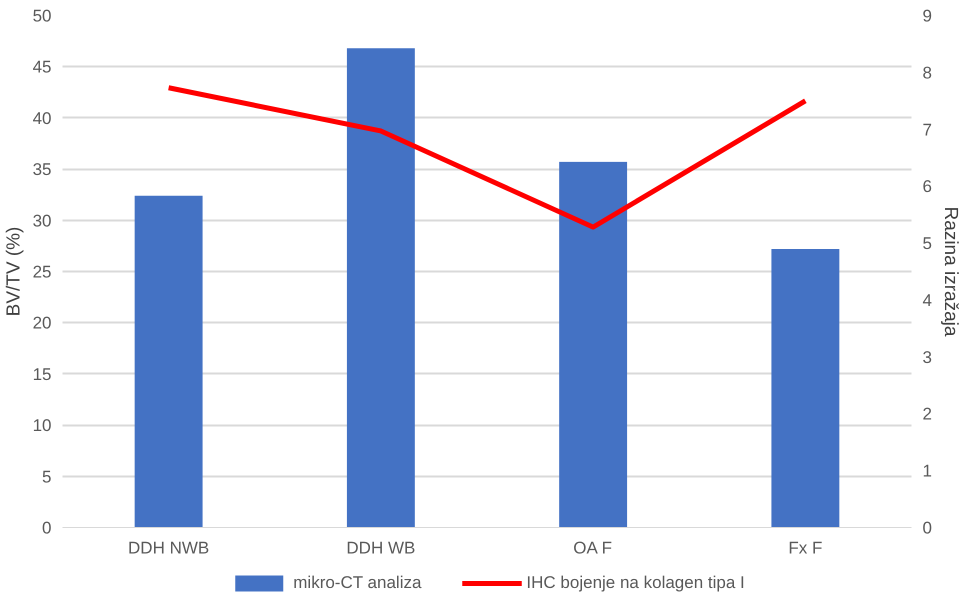  I want to click on y2-axis-title: Razina izražaja, so click(950, 271).